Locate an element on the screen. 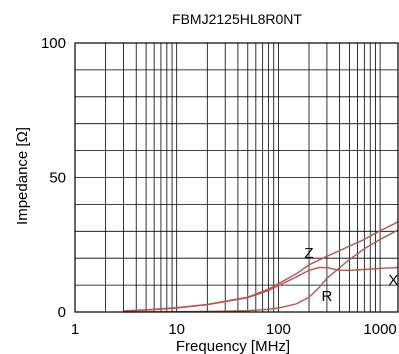 This screenshot has width=399, height=354. y-axis-title: Impedance [Ω] is located at coordinates (22, 176).